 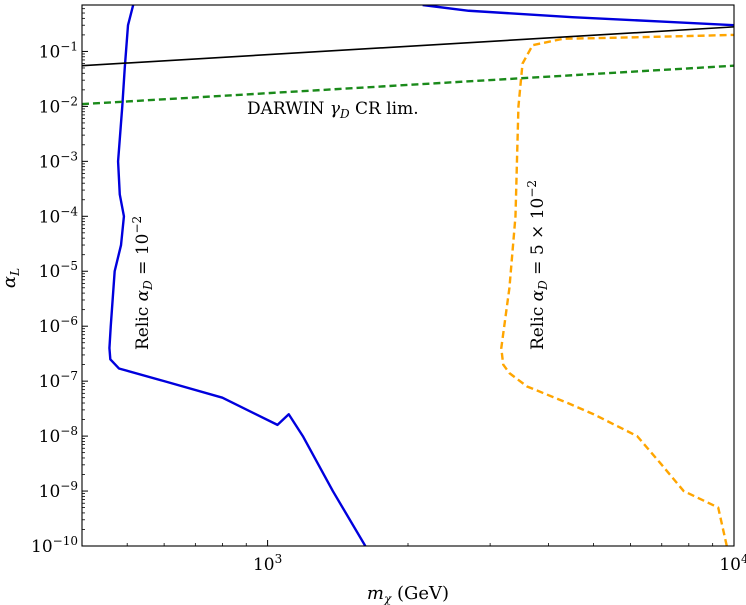 I want to click on y-tick-label: 10⁻², so click(x=58, y=105).